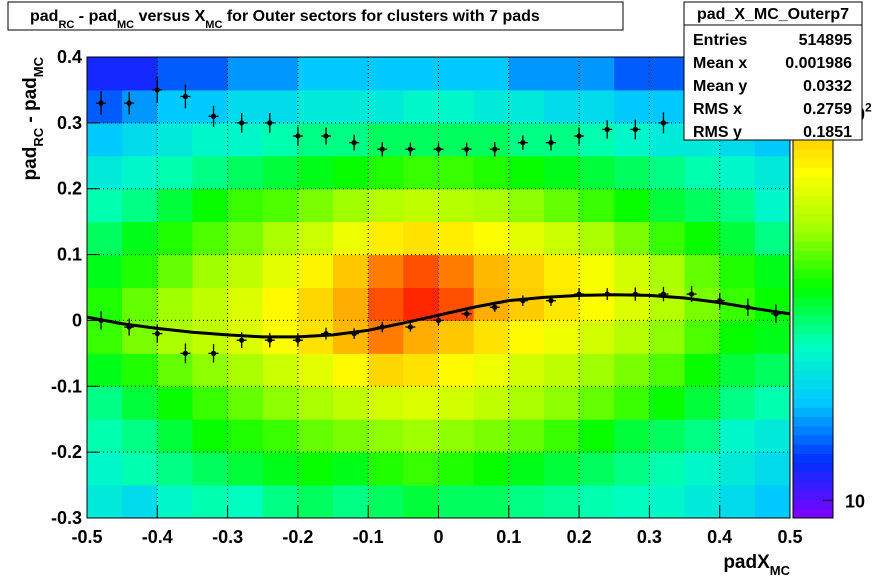 Image resolution: width=878 pixels, height=578 pixels. I want to click on stats-value: 0.1851, so click(827, 132).